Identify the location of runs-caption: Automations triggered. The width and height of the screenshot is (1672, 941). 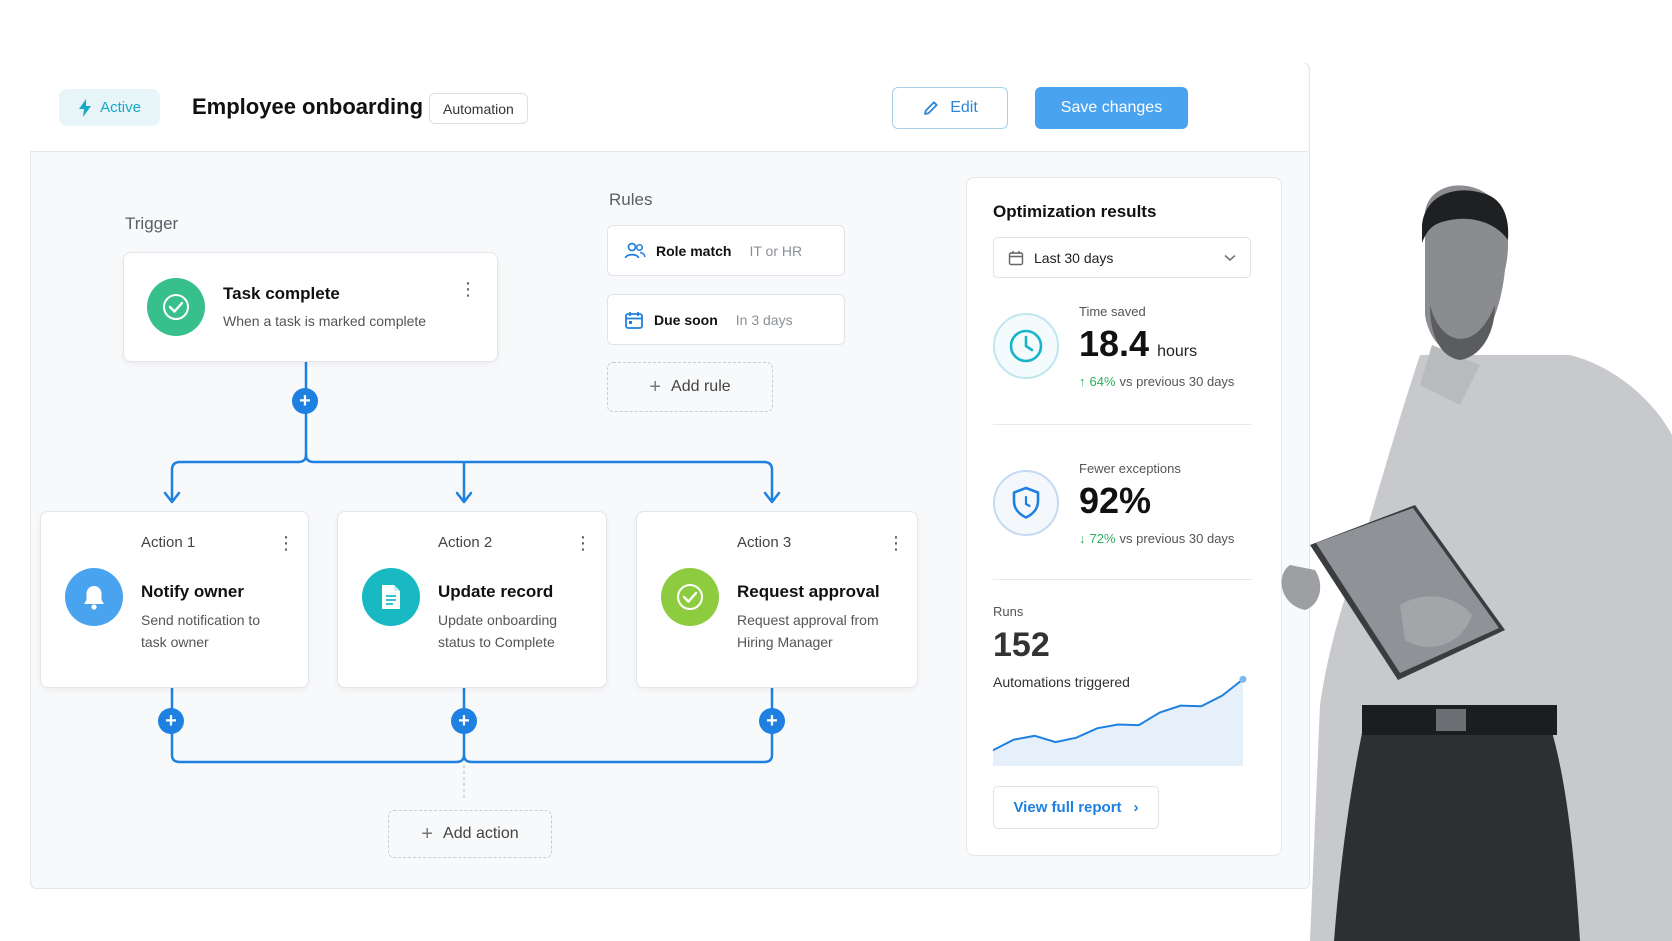
(1061, 682).